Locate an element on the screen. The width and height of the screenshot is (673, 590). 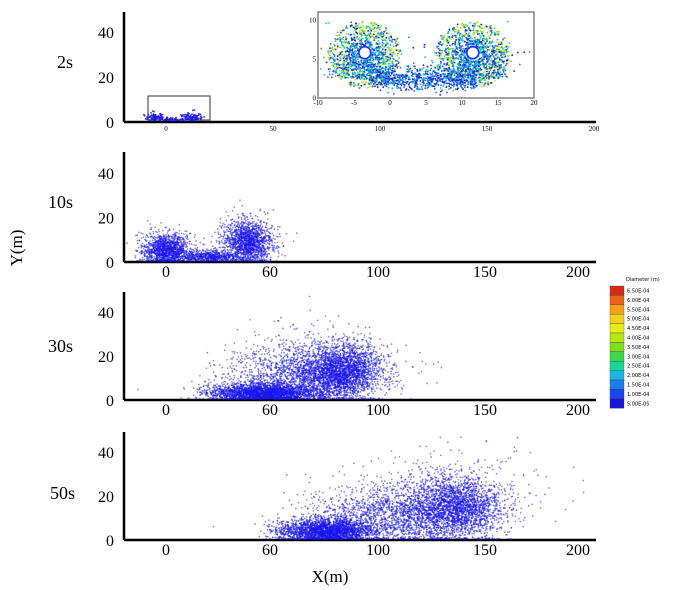
inset-x-tick-label: 0 is located at coordinates (390, 103).